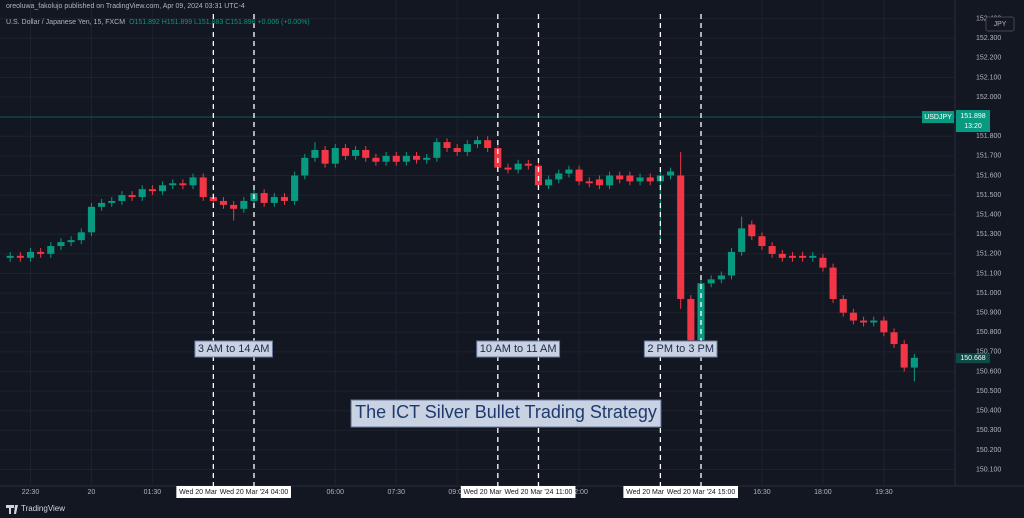  I want to click on y-tick-label: 150.400, so click(988, 411).